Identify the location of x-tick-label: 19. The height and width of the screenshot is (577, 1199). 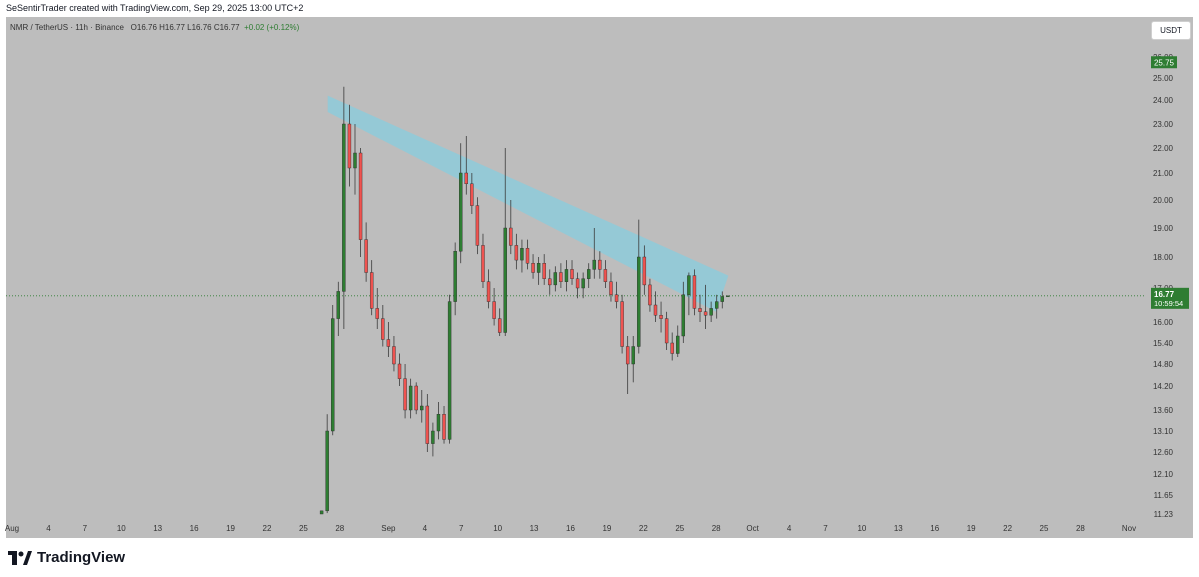
(230, 528).